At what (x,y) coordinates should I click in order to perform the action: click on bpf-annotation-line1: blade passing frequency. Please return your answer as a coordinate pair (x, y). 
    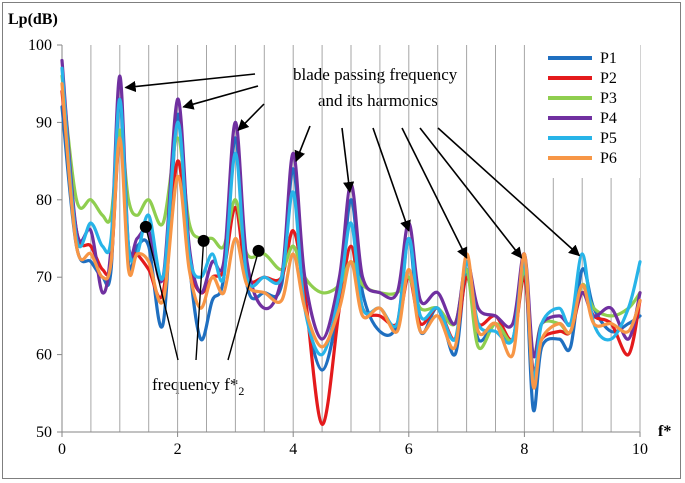
    Looking at the image, I should click on (375, 74).